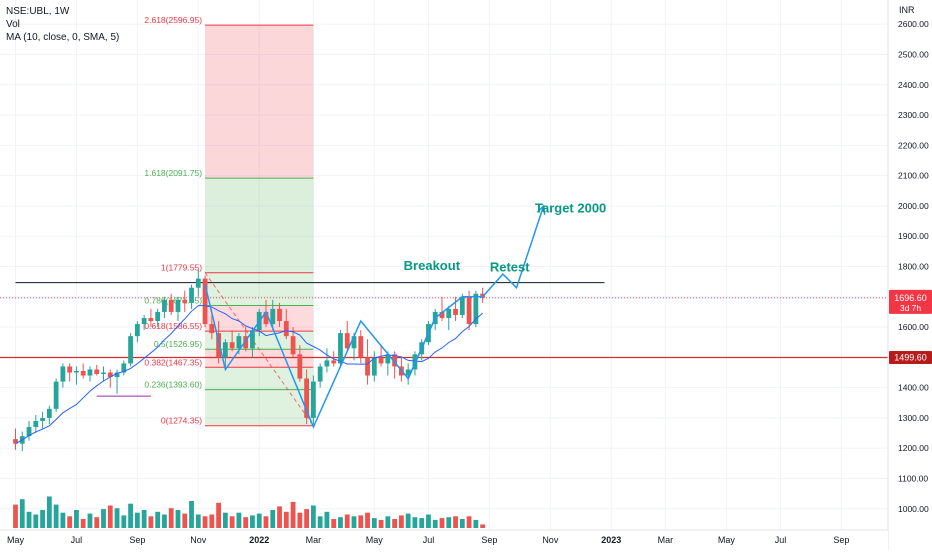  Describe the element at coordinates (38, 11) in the screenshot. I see `symbol-line: NSE:UBL, 1W` at that location.